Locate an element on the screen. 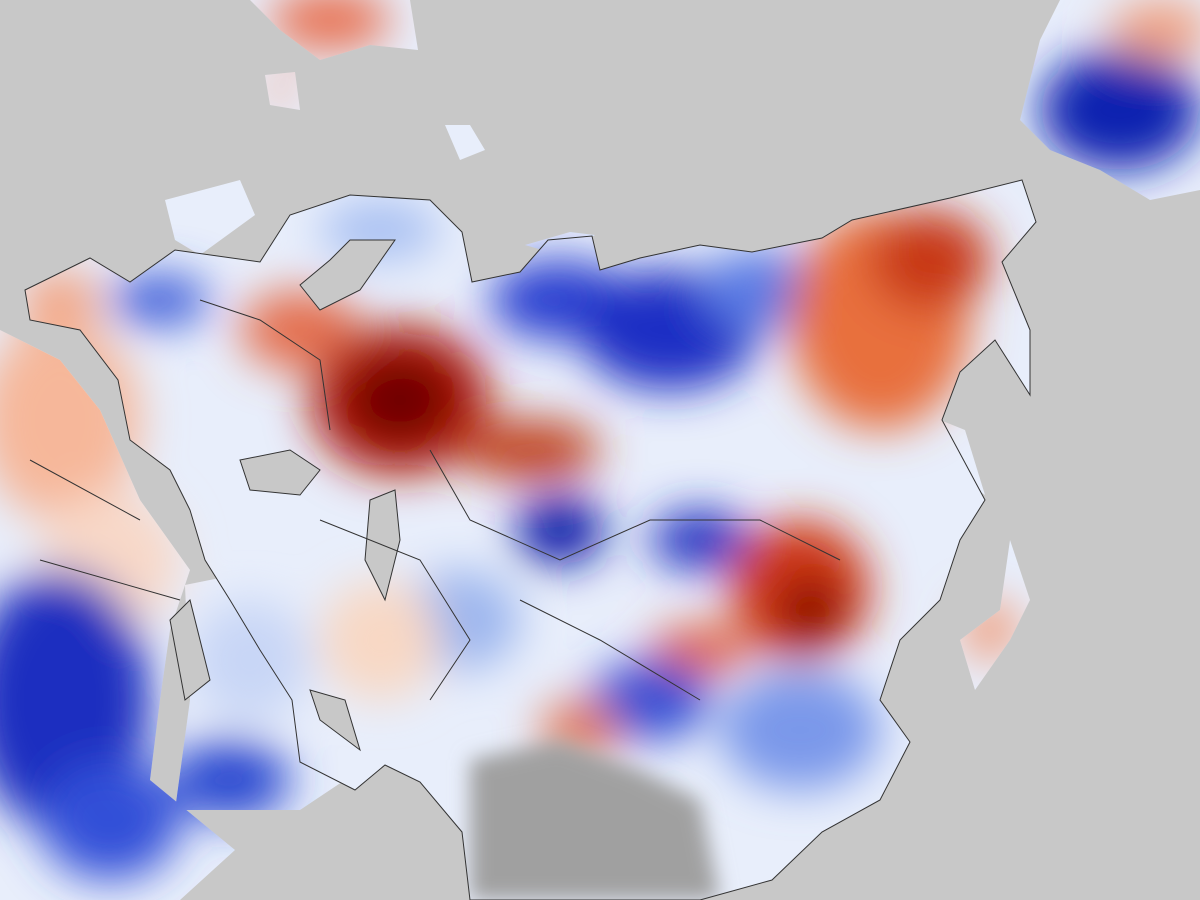 The image size is (1200, 900). baltic-sea is located at coordinates (347, 275).